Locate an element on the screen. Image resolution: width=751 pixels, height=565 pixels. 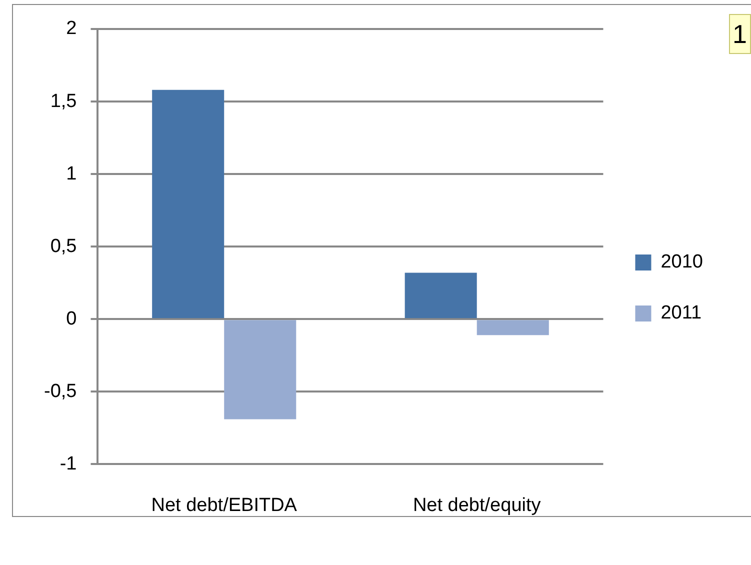
x-tick-label: Net debt/equity is located at coordinates (477, 505).